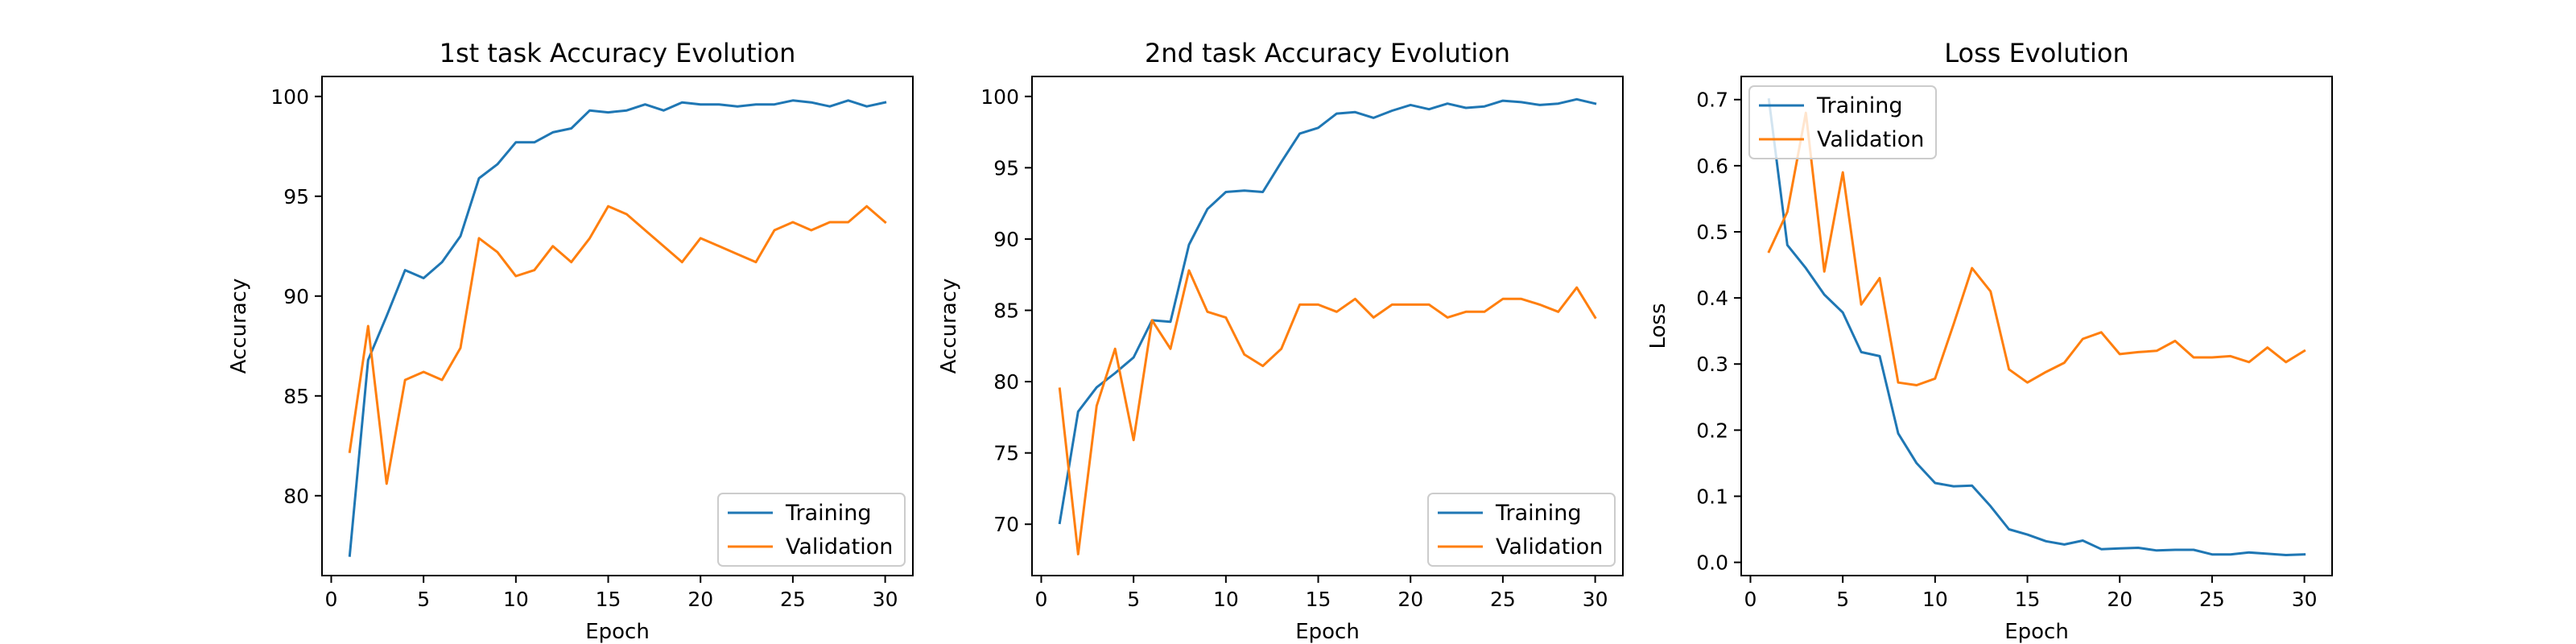 This screenshot has width=2576, height=644. What do you see at coordinates (618, 53) in the screenshot?
I see `chart-title: 1st task Accuracy Evolution` at bounding box center [618, 53].